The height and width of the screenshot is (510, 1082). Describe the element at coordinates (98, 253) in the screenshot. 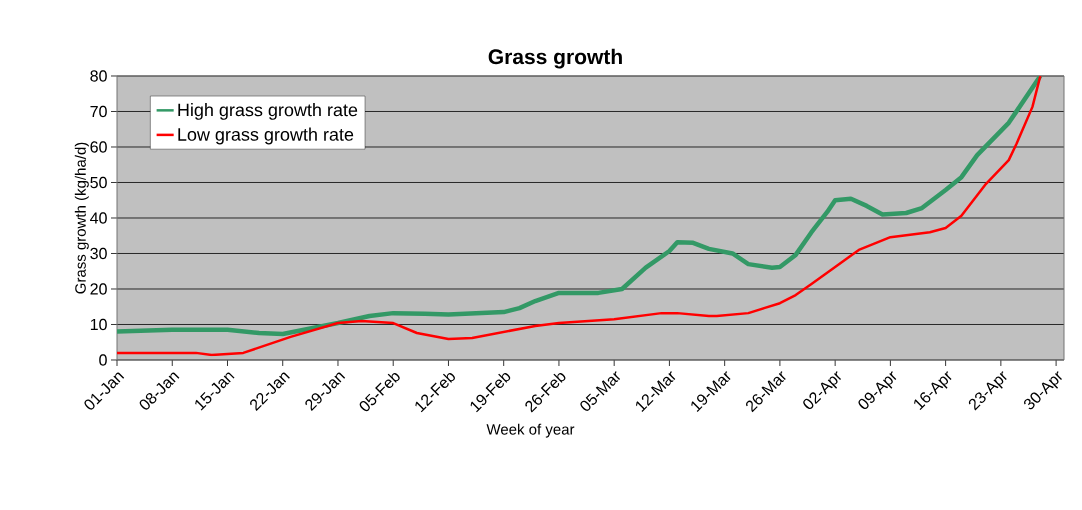

I see `y-tick-label: 30` at that location.